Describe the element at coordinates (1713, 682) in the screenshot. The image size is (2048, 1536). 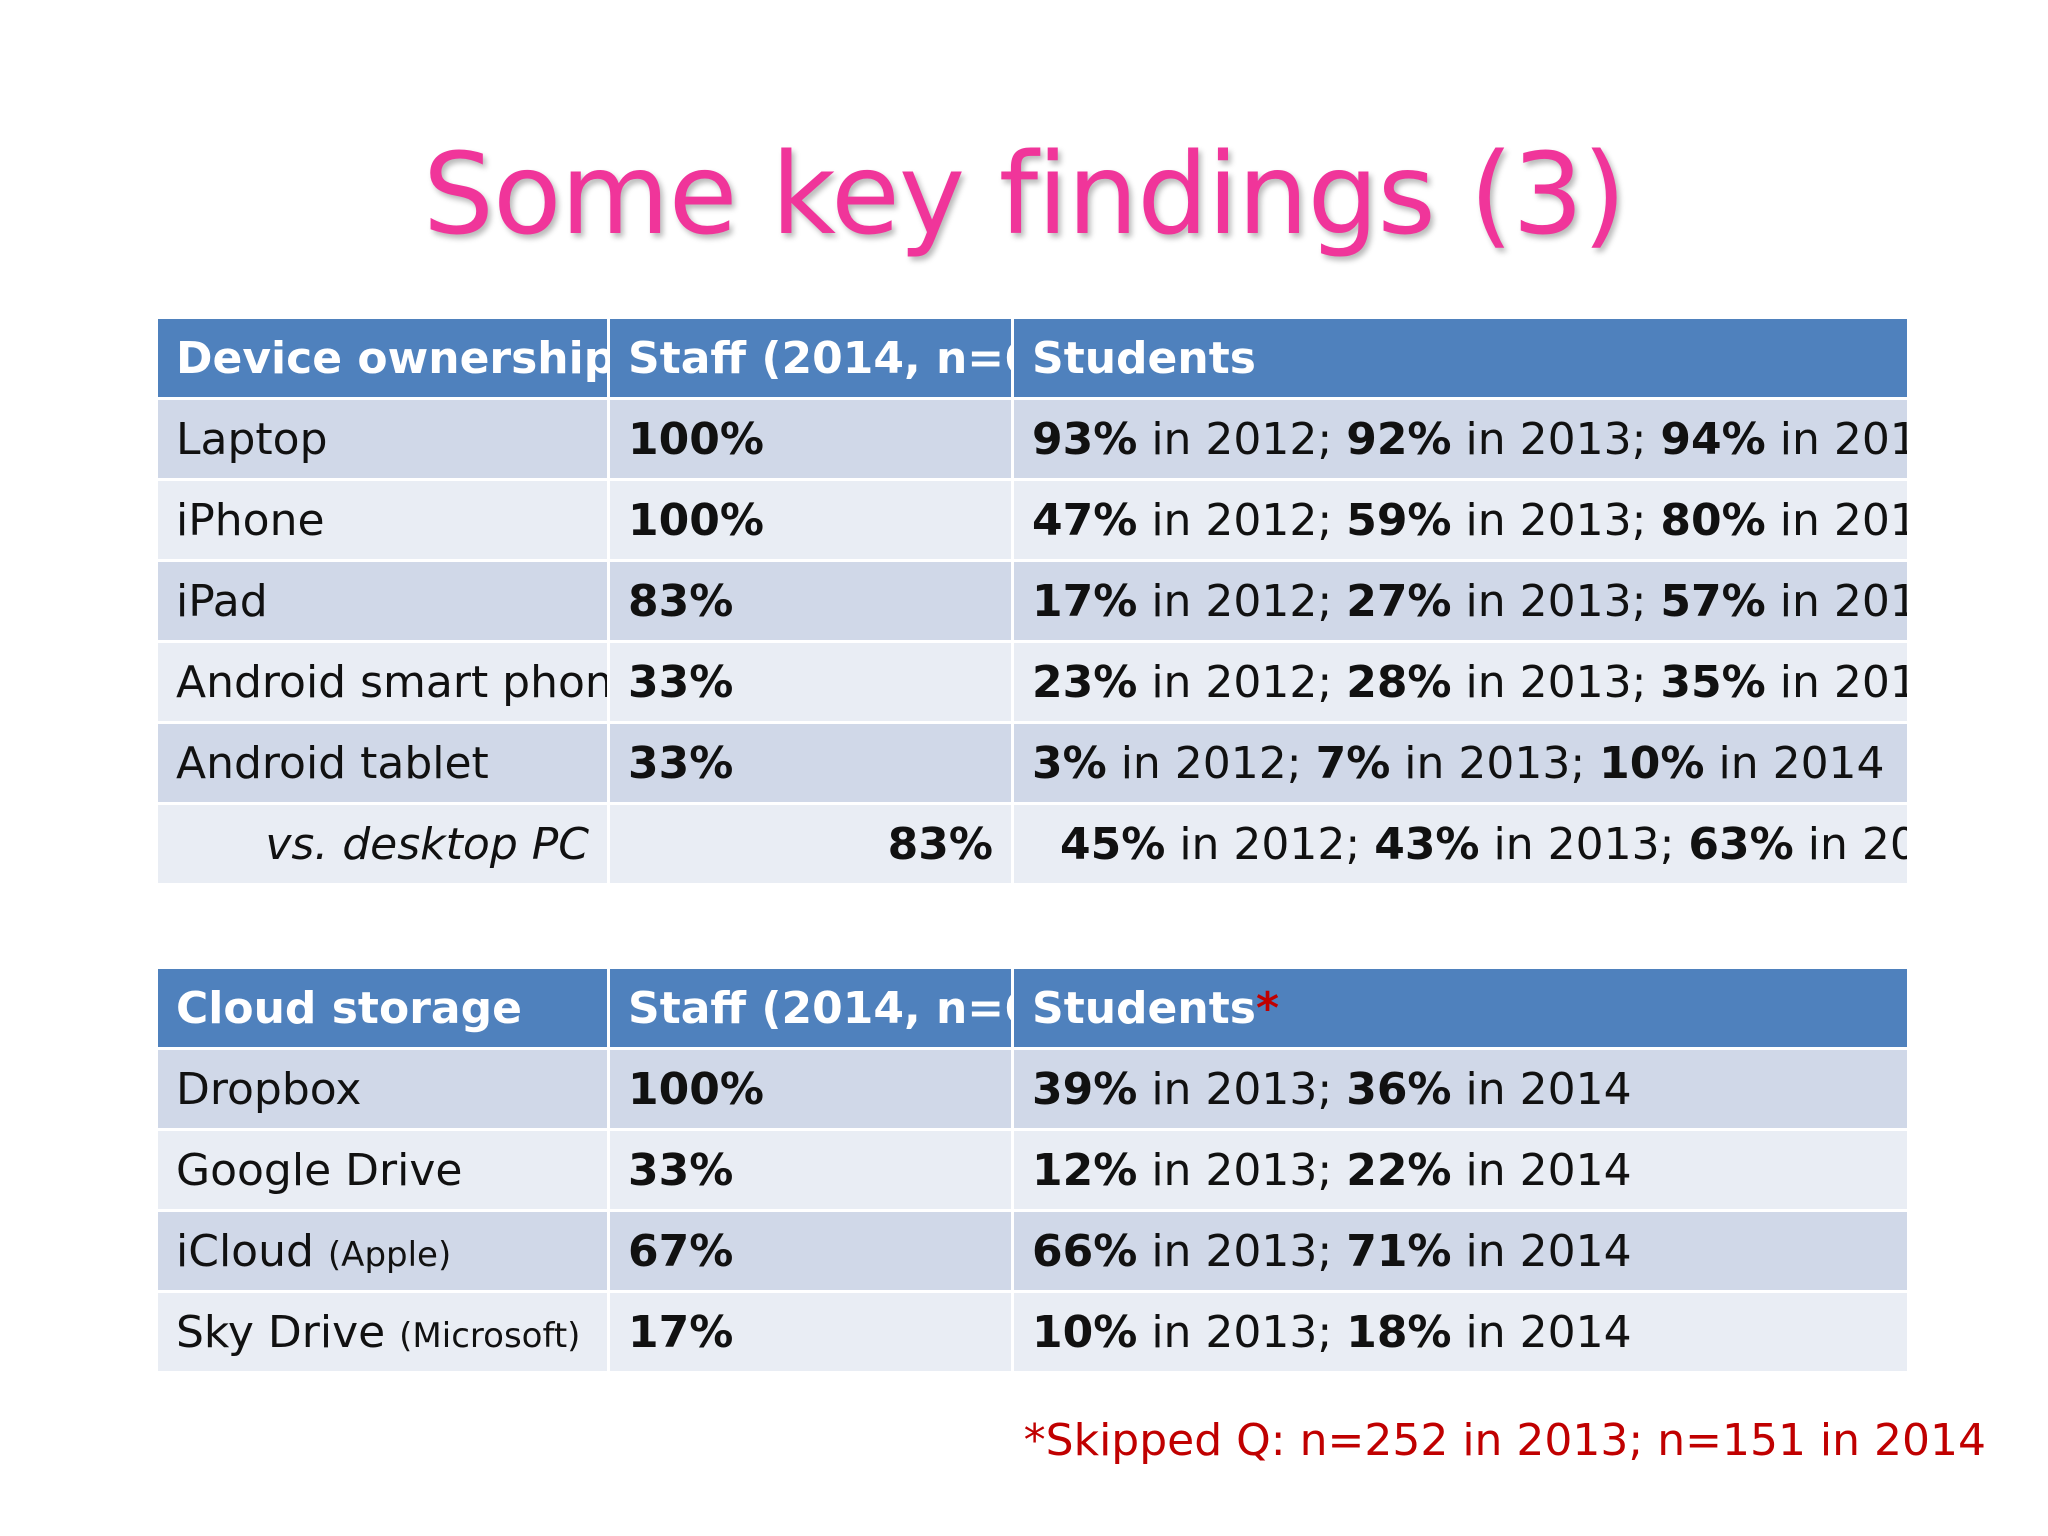
I see `value: 35%` at that location.